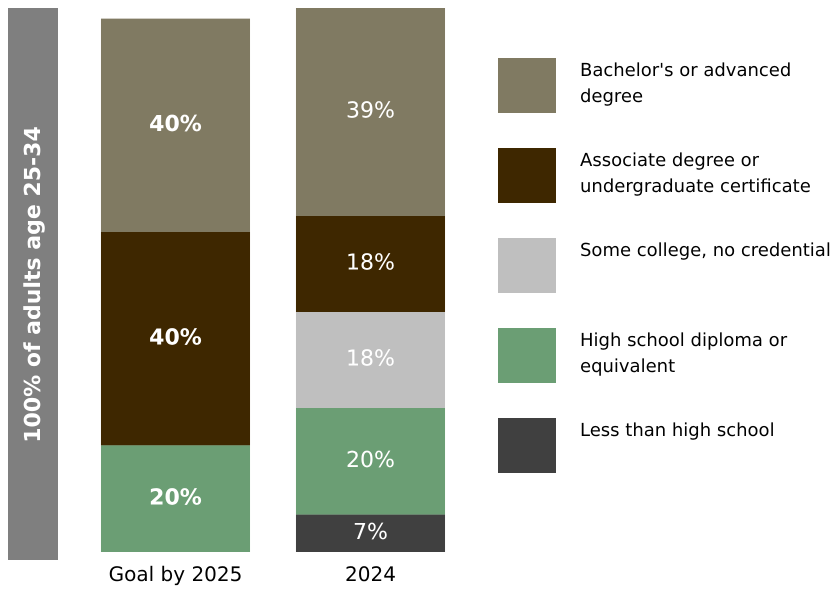  What do you see at coordinates (686, 84) in the screenshot?
I see `text: Bachelor's or advanced degree` at bounding box center [686, 84].